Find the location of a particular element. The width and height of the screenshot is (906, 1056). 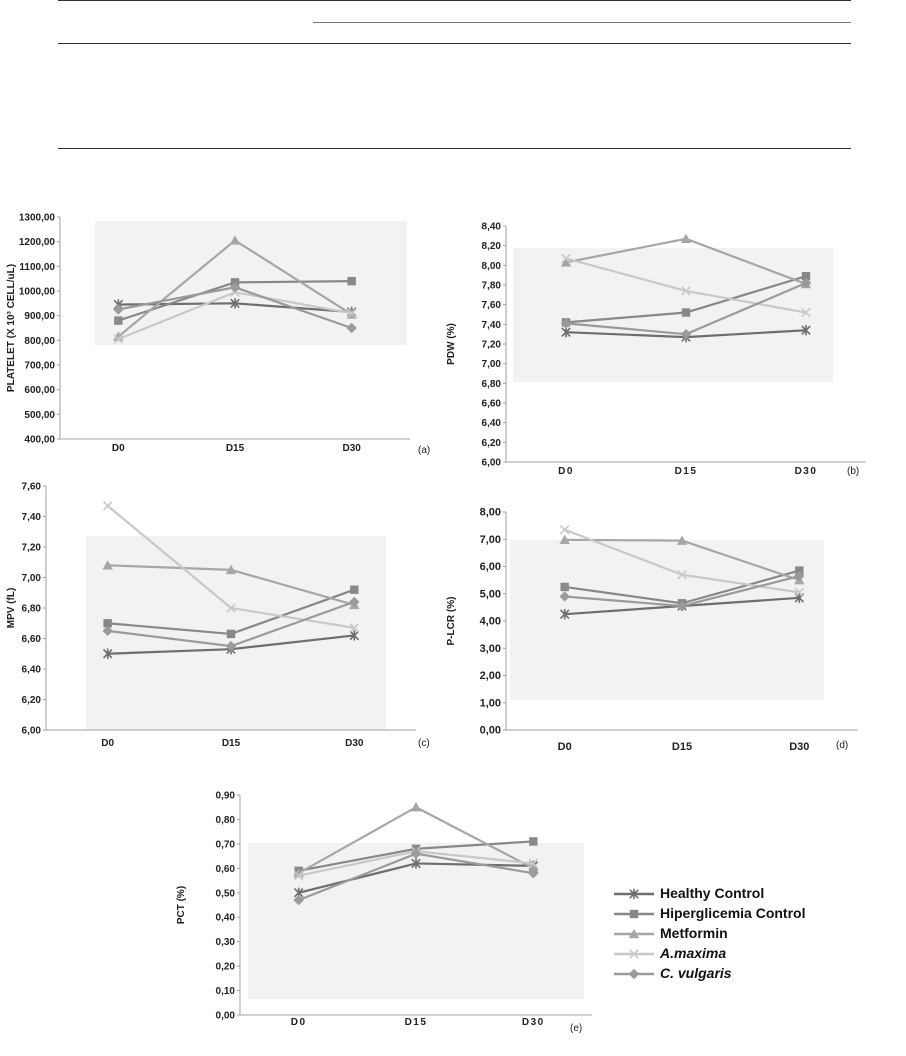

y-tick-label: 1200,00 is located at coordinates (37, 242).